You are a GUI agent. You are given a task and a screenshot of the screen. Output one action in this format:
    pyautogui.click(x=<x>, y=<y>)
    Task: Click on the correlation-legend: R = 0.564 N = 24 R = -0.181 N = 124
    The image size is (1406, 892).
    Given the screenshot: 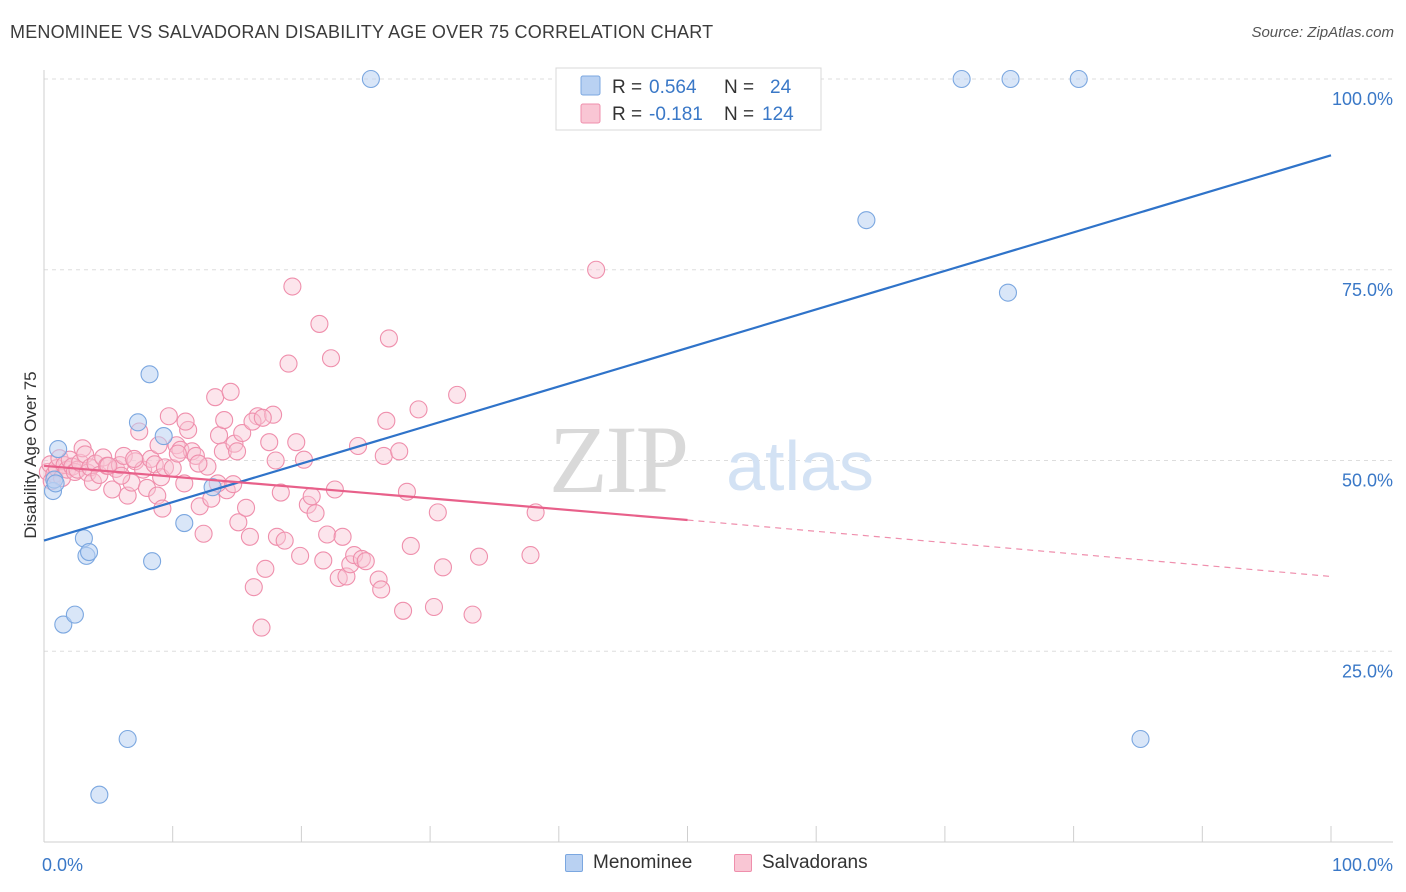 What is the action you would take?
    pyautogui.click(x=688, y=99)
    